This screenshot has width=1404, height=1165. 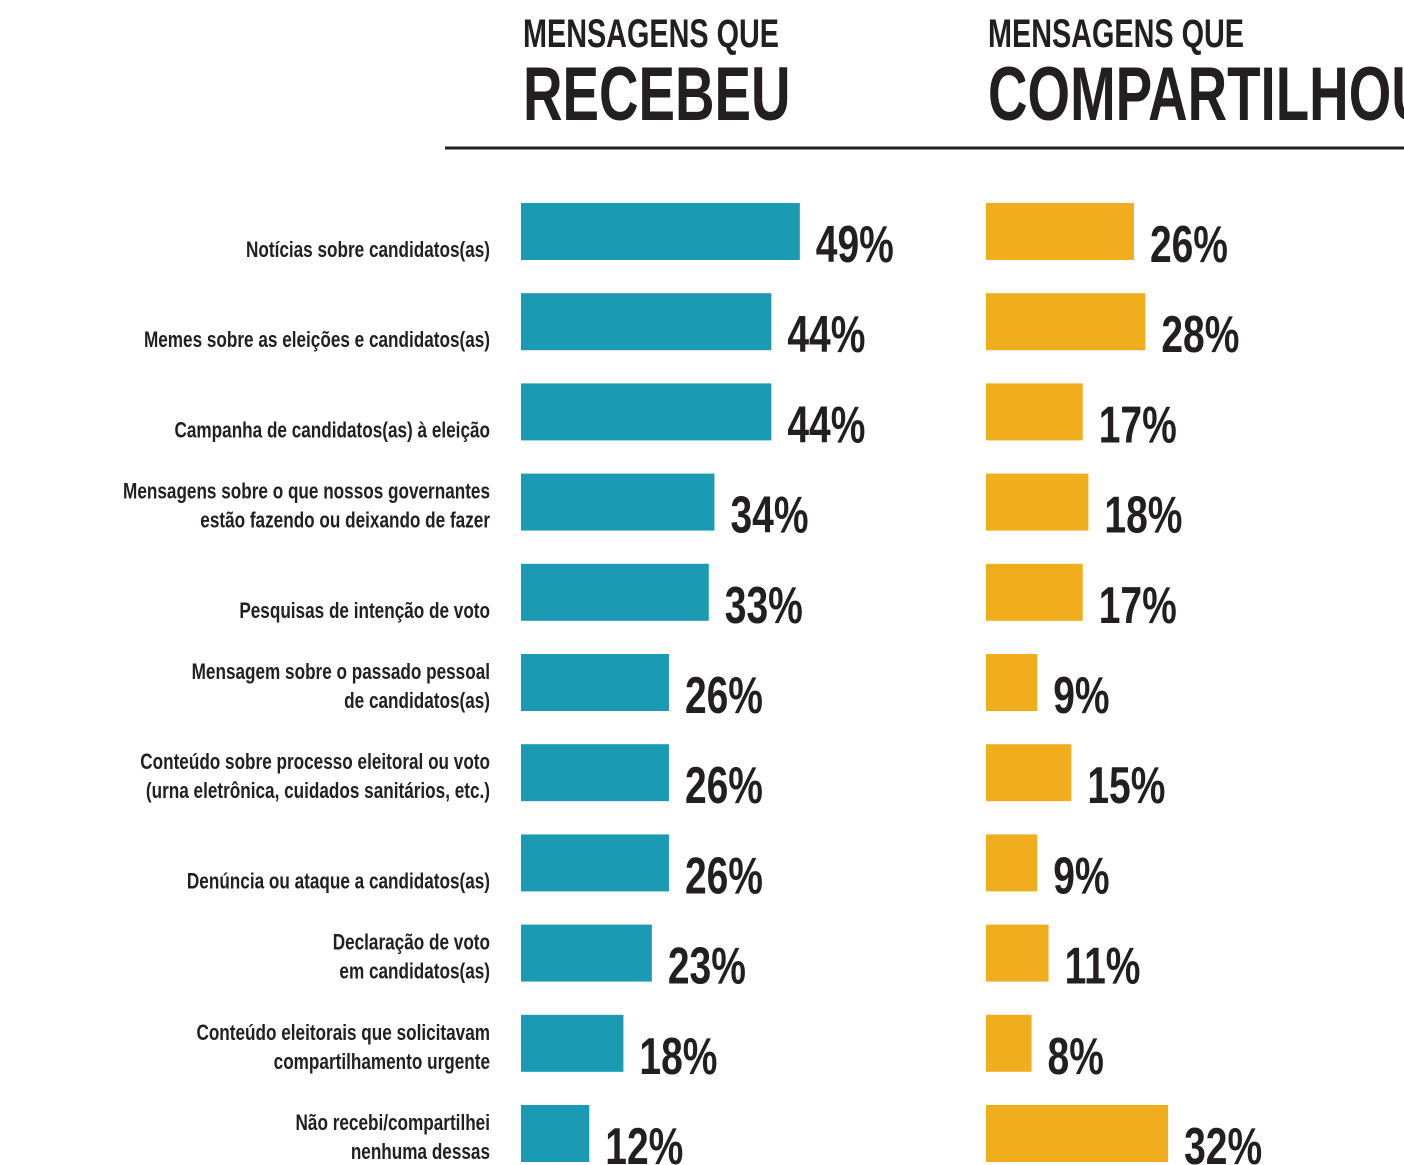 What do you see at coordinates (364, 611) in the screenshot?
I see `category-label: Pesquisas de intenção de voto` at bounding box center [364, 611].